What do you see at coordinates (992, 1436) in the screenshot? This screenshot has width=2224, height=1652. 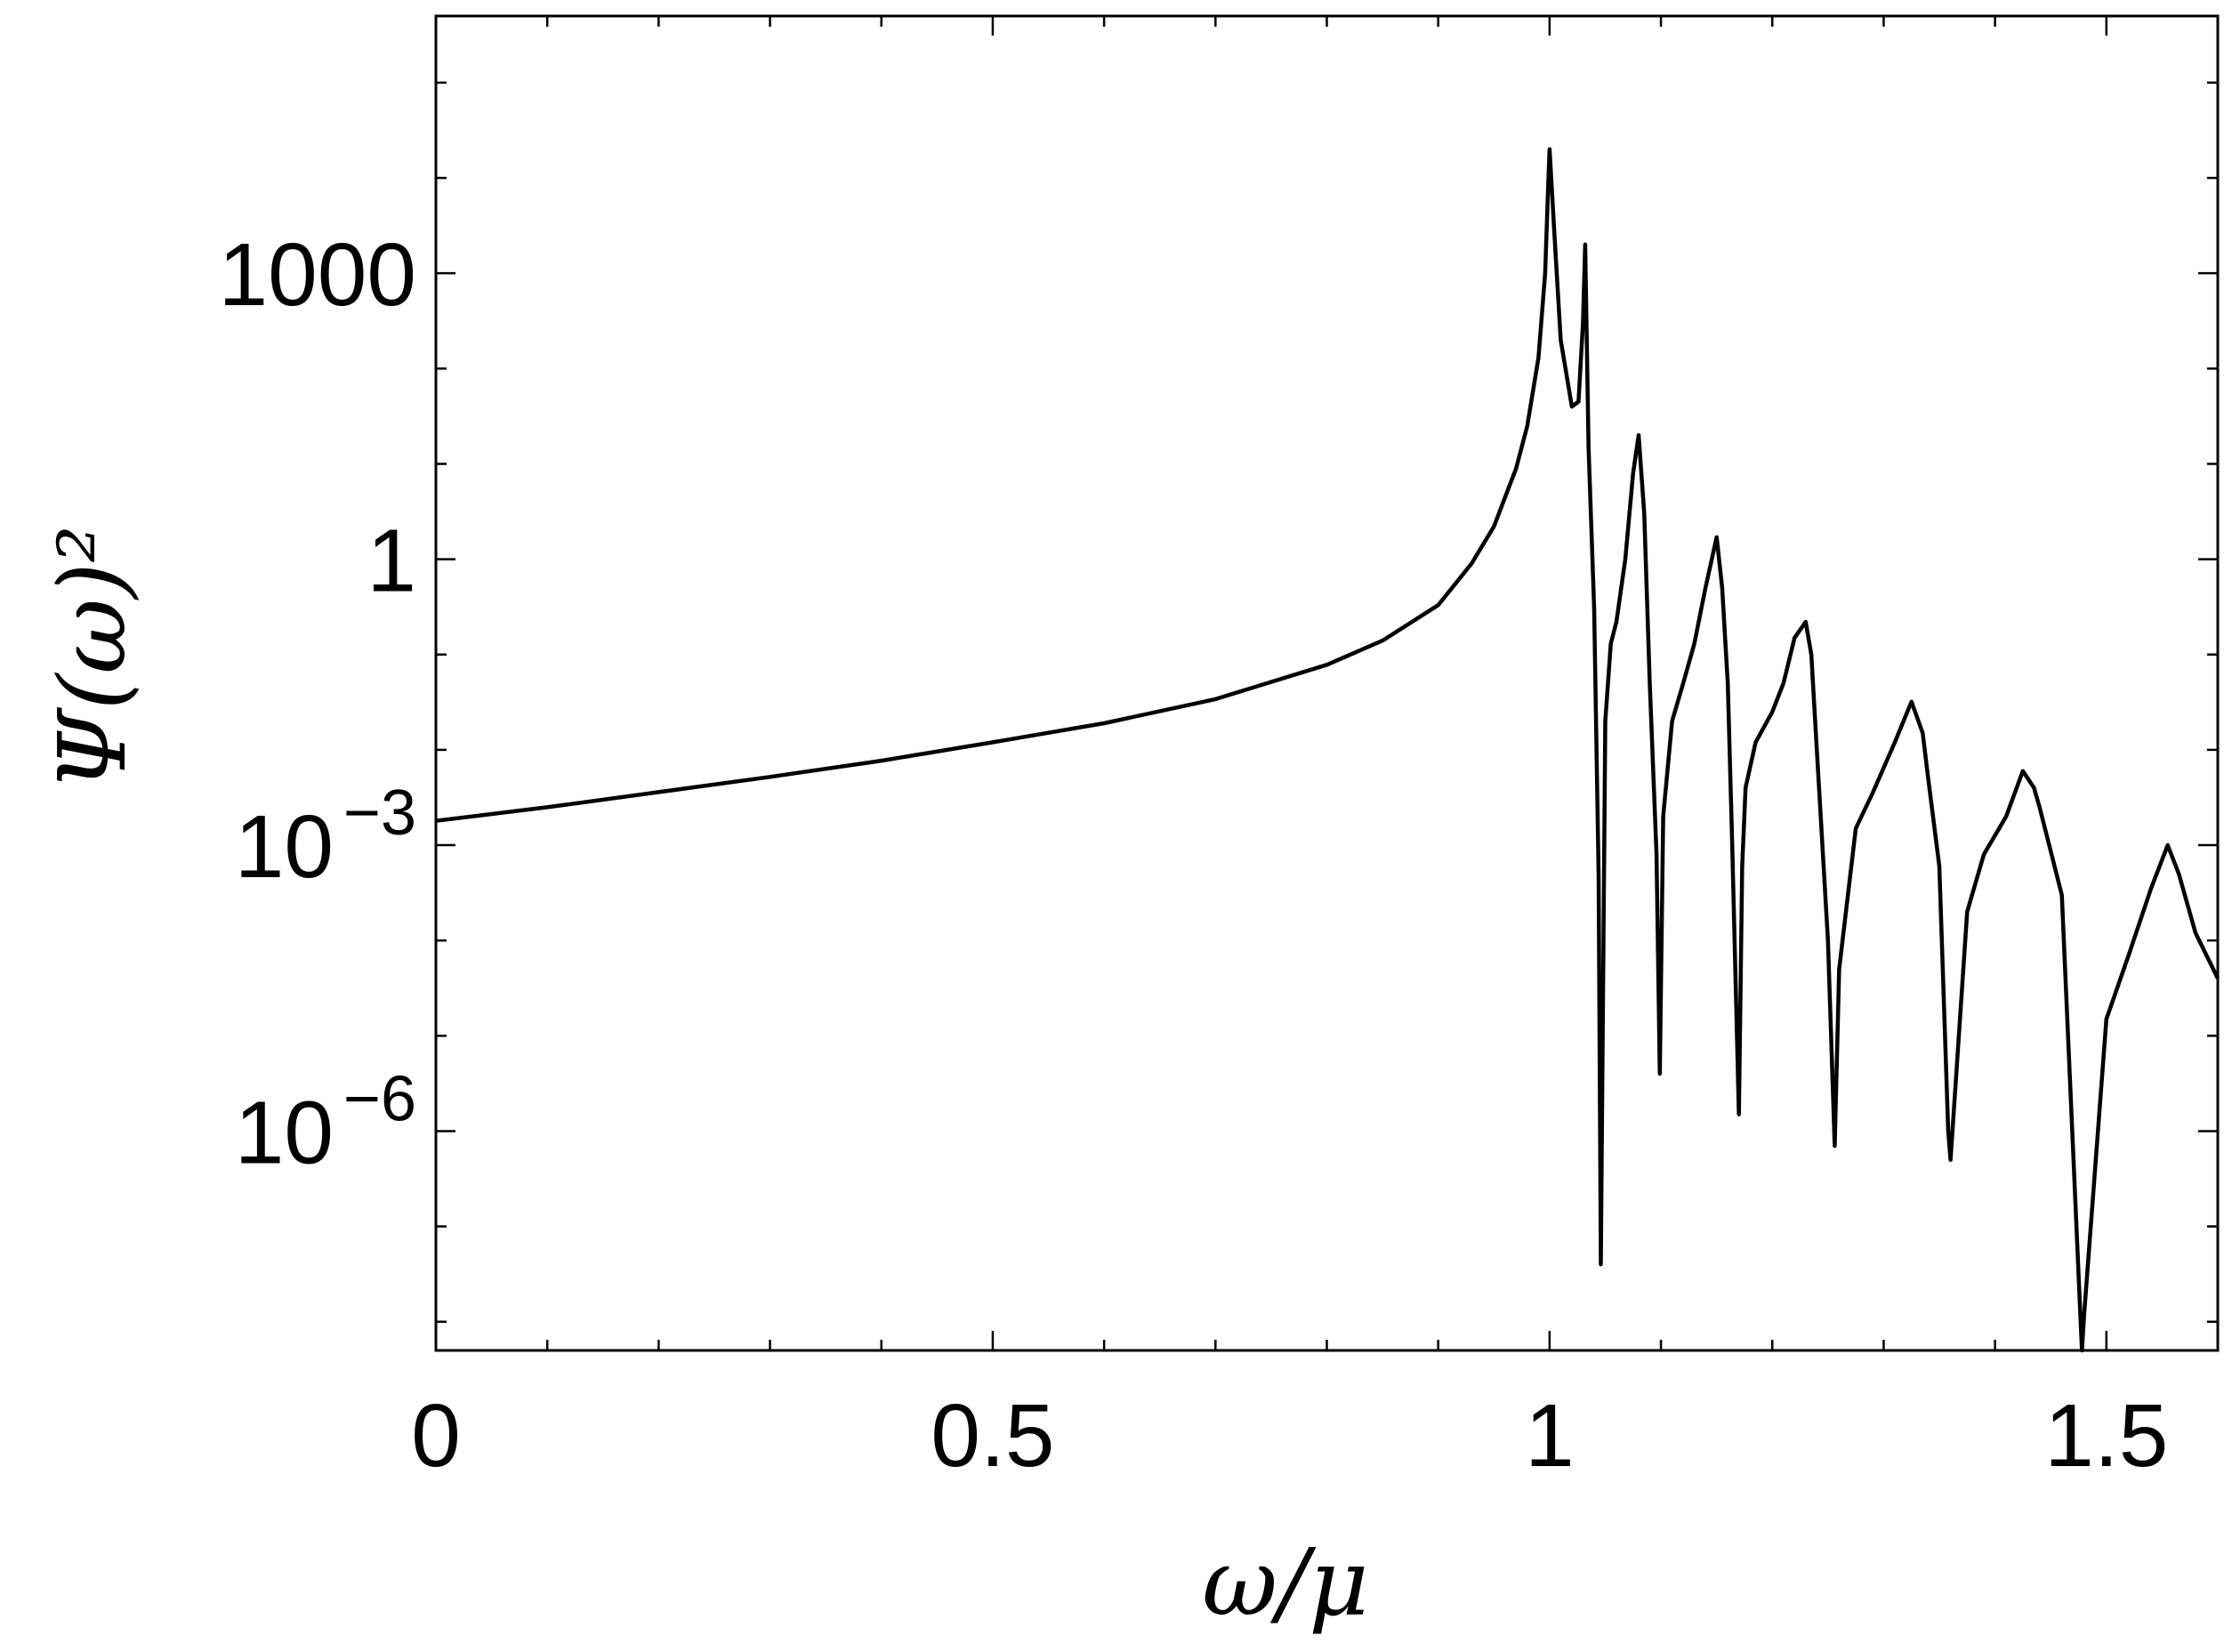 I see `x-tick-label: 0.5` at bounding box center [992, 1436].